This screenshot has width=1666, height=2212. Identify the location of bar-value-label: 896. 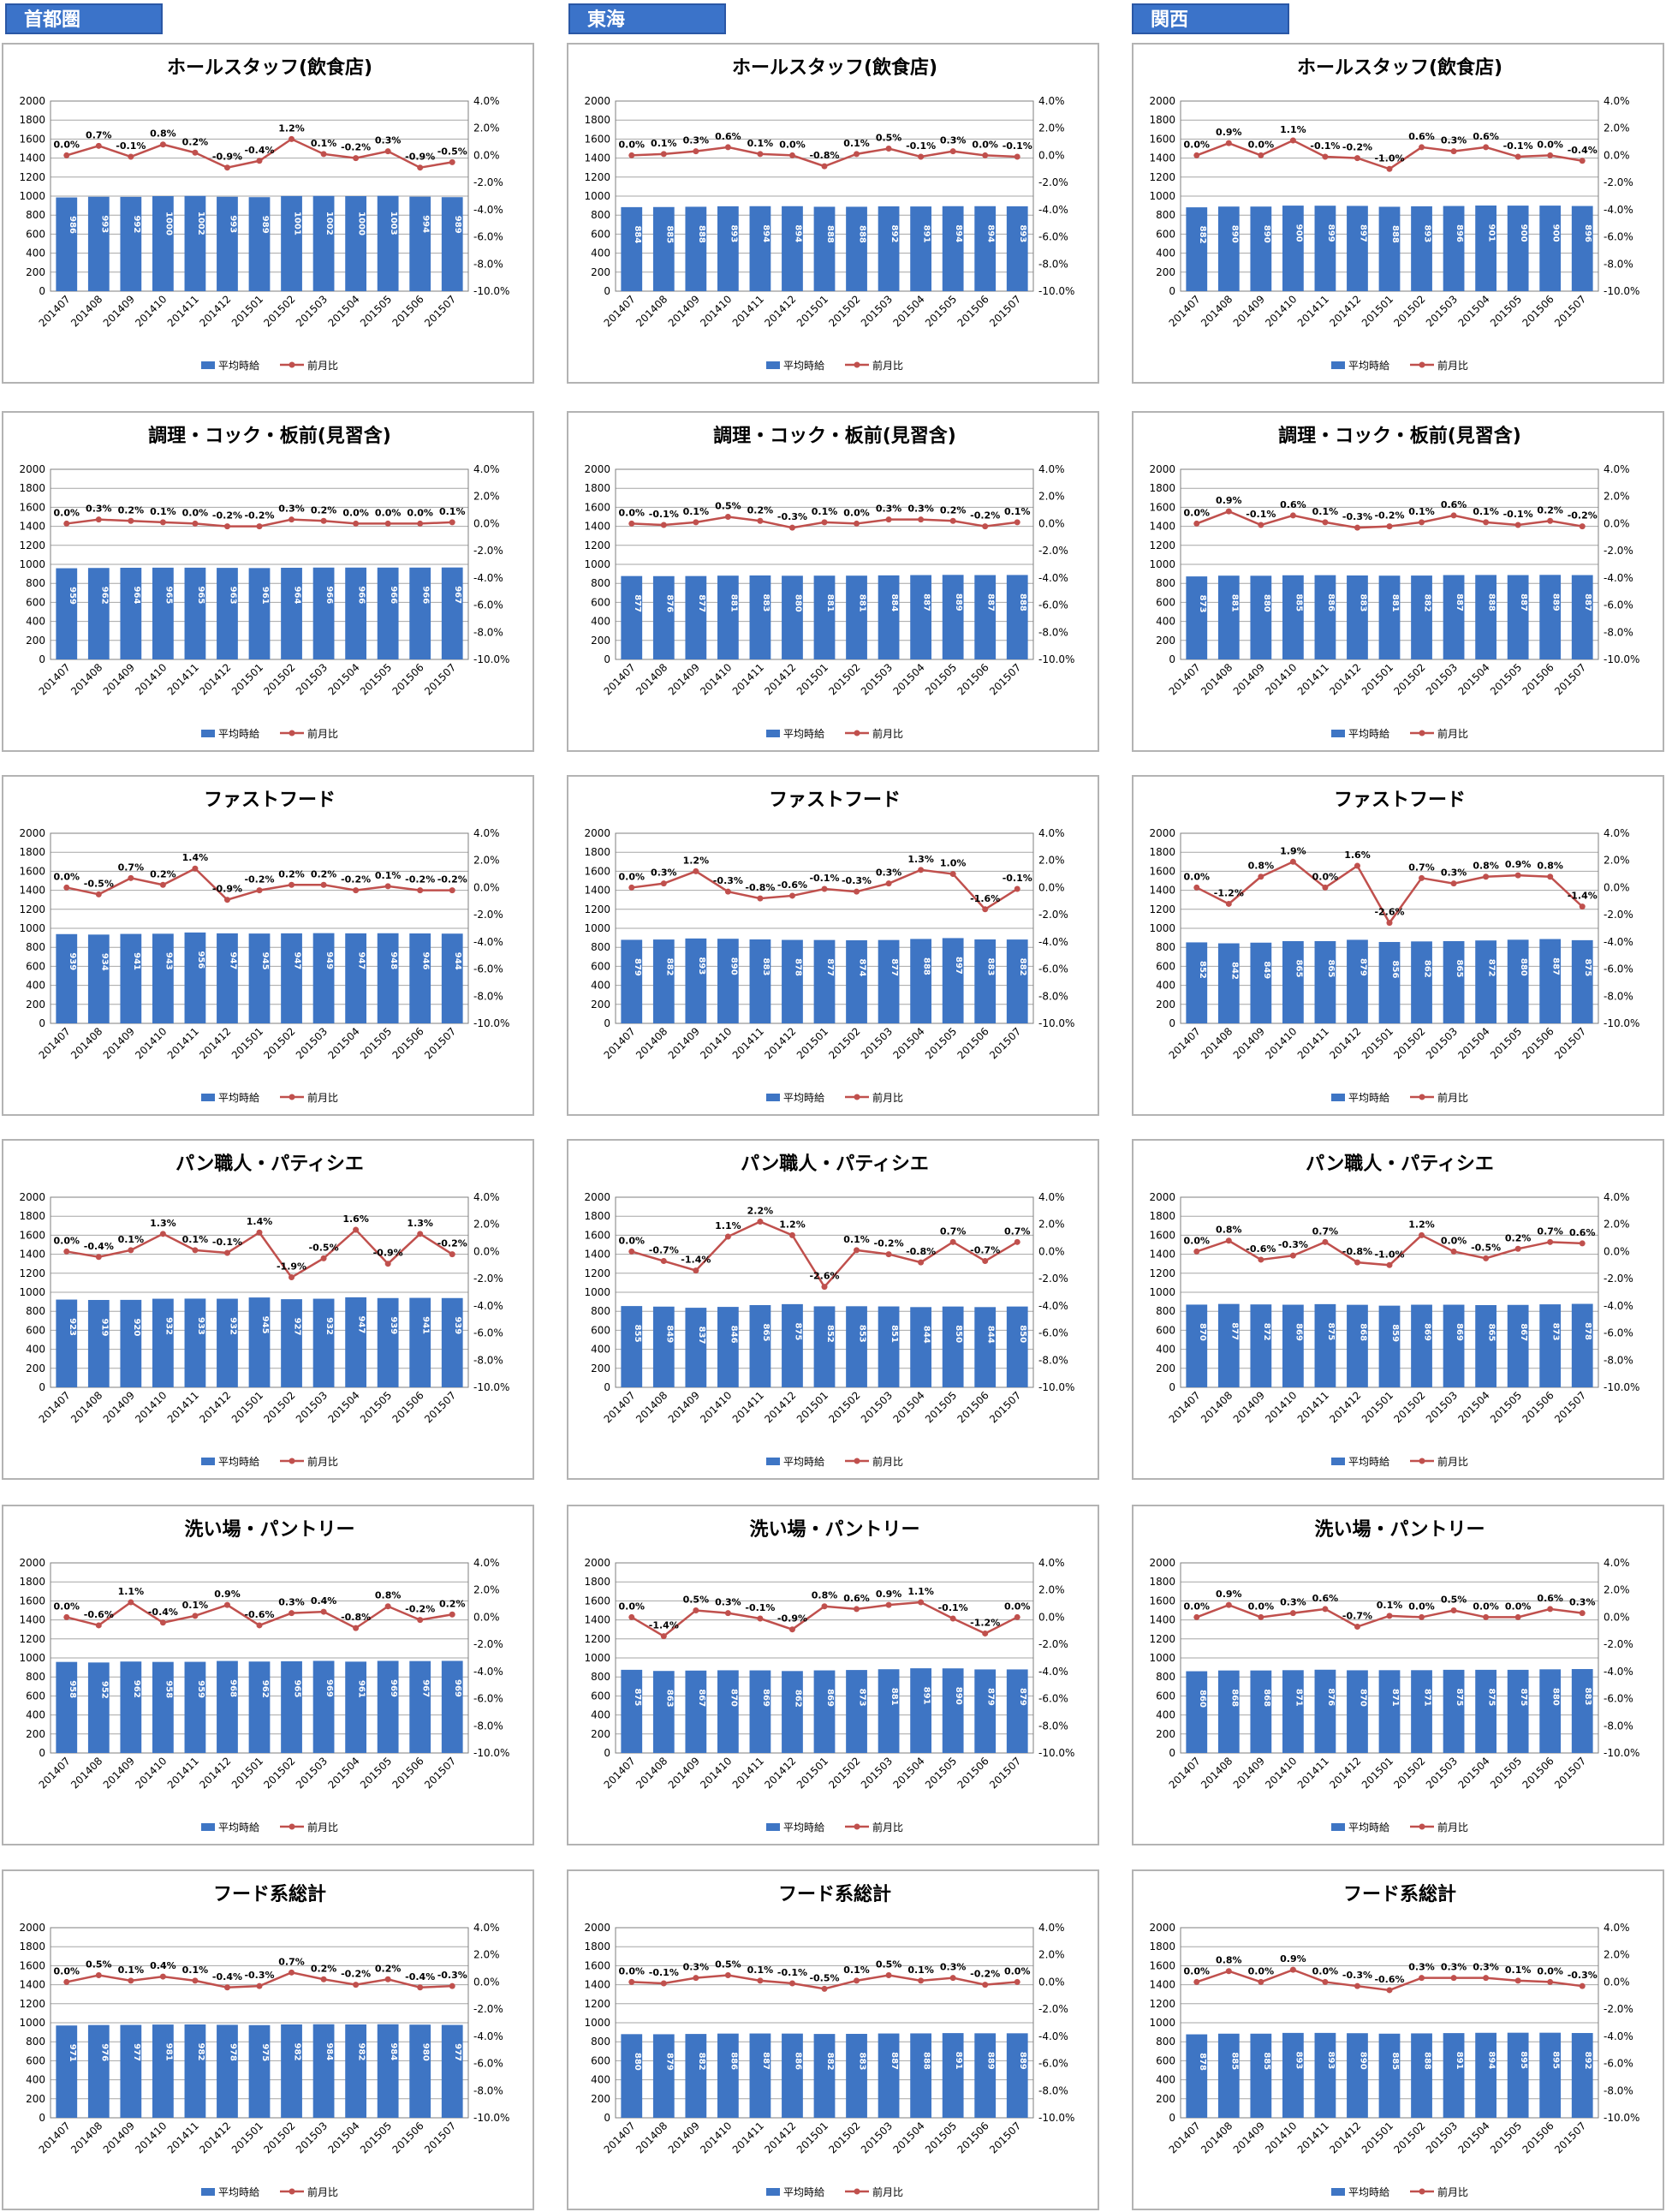
(1587, 233).